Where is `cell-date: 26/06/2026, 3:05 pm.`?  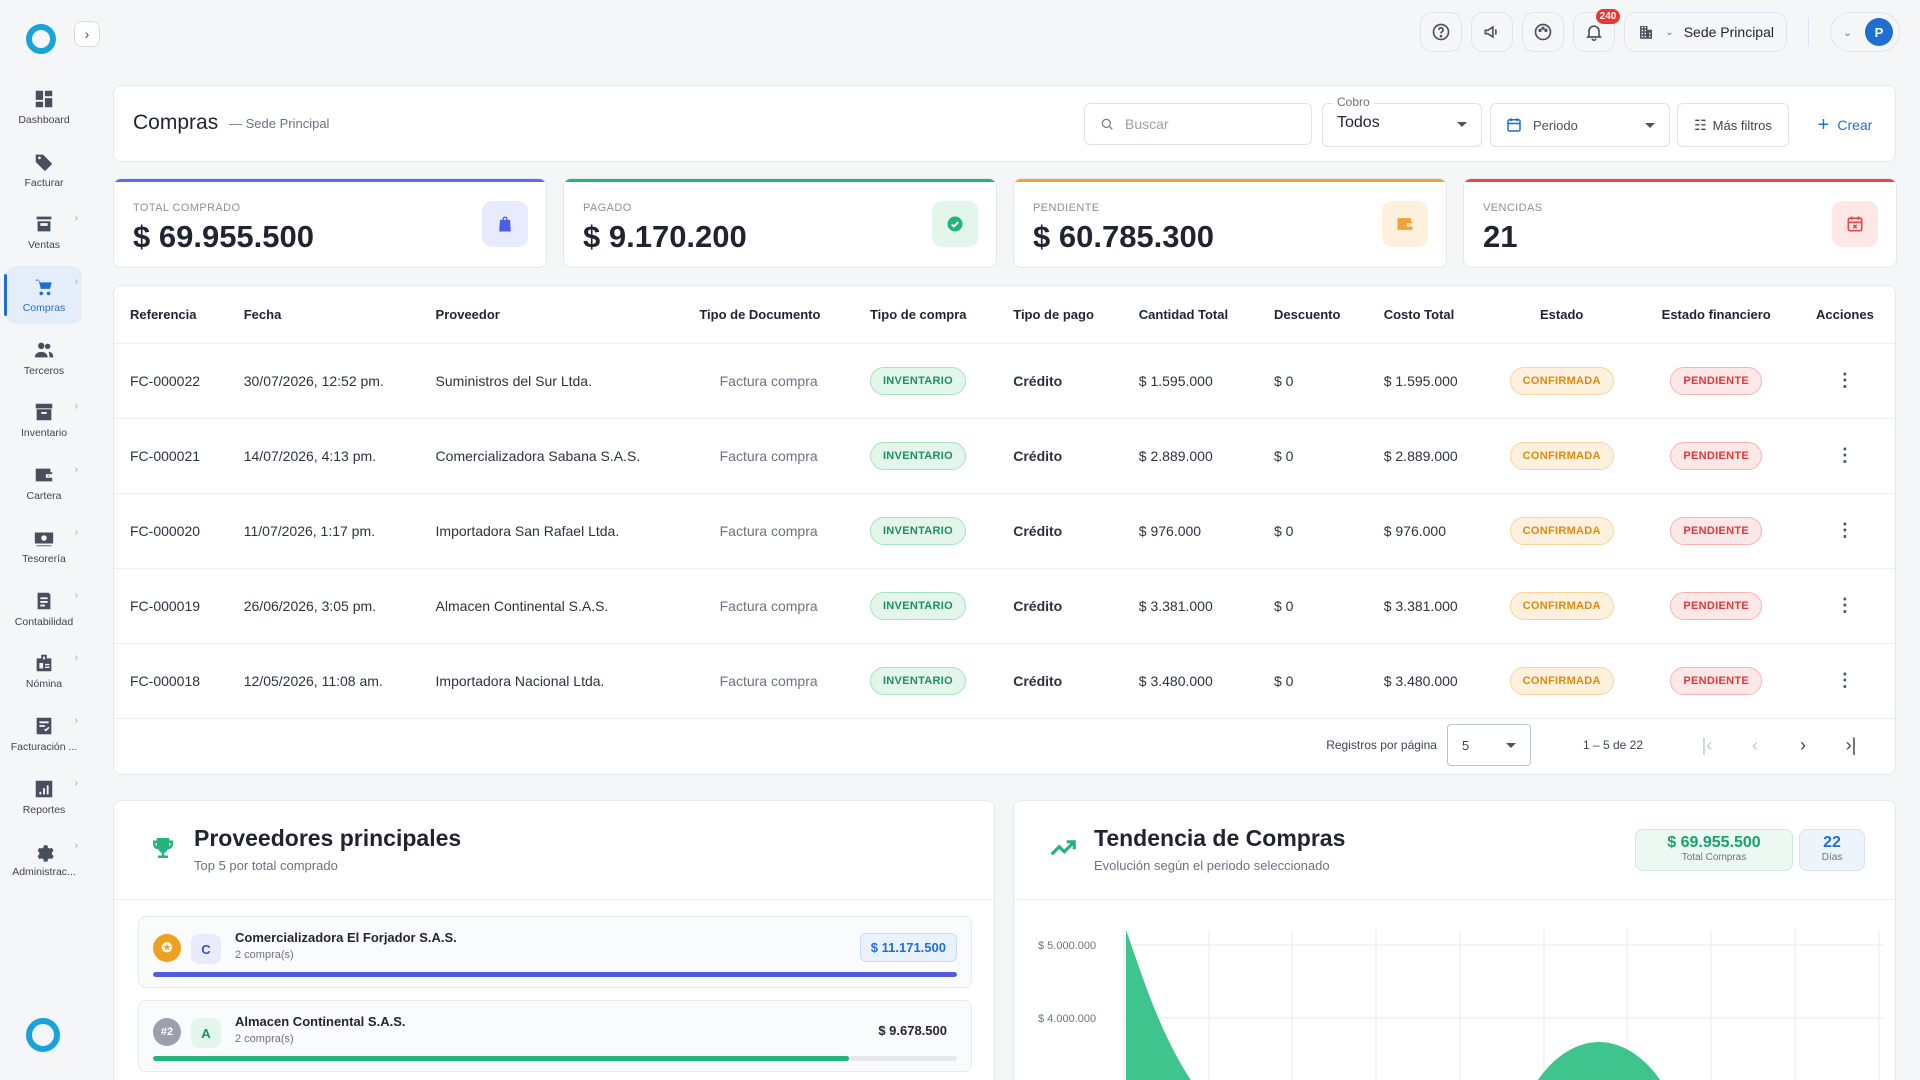
cell-date: 26/06/2026, 3:05 pm. is located at coordinates (323, 606).